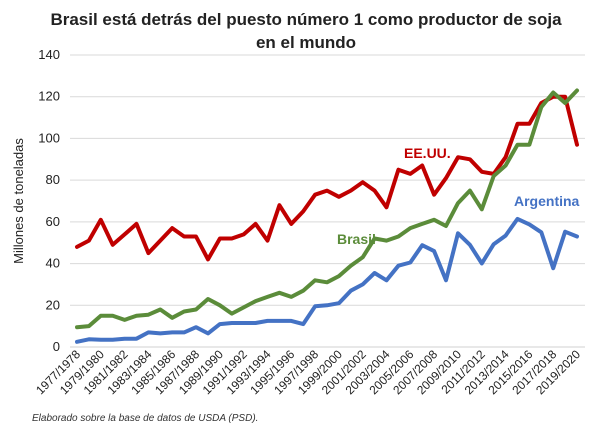 This screenshot has width=600, height=435. Describe the element at coordinates (49, 200) in the screenshot. I see `y-axis-ticks: 0 20 40 60 80 100 120 140` at that location.